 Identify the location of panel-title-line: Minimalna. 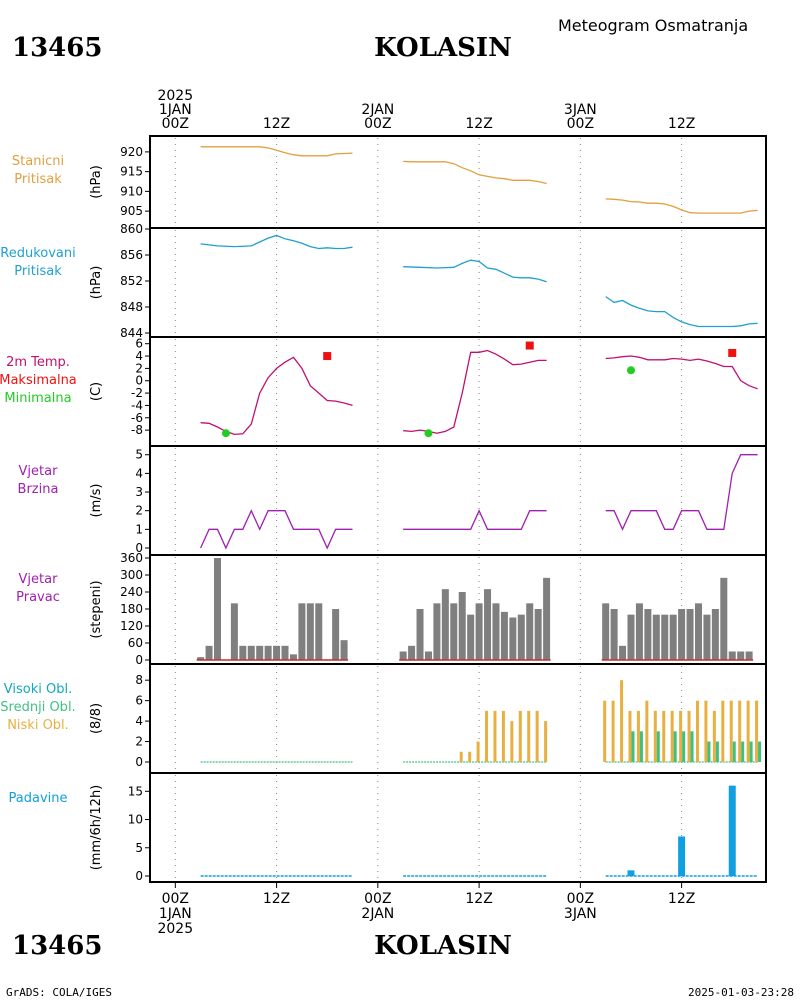
(37, 398).